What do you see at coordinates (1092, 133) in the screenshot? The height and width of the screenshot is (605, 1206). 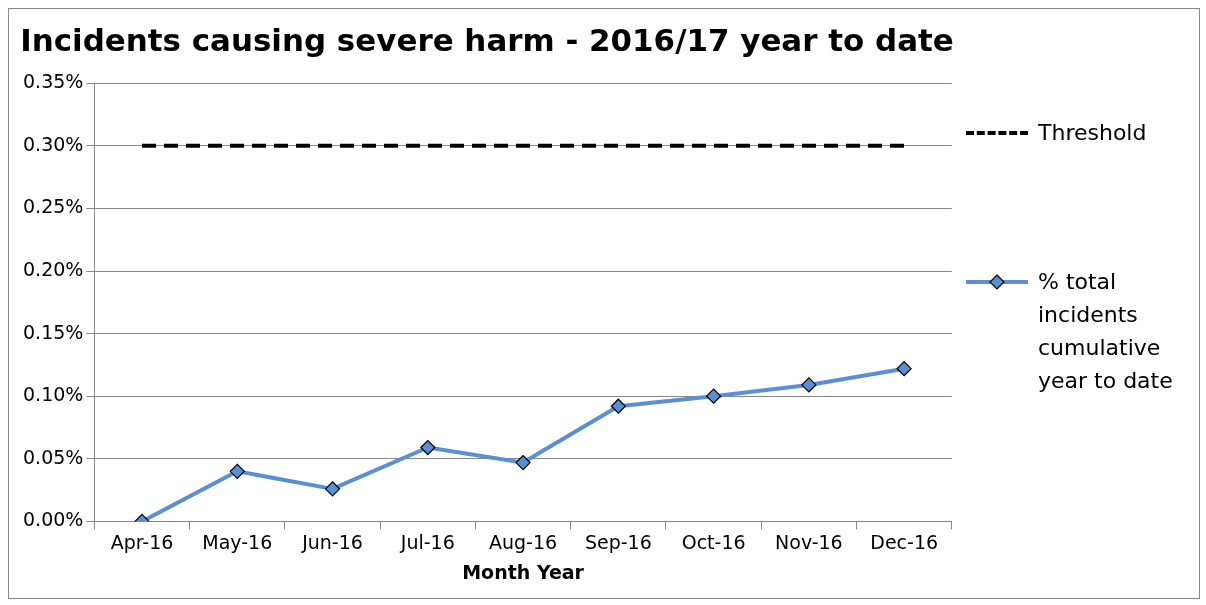 I see `legend-label: Threshold` at bounding box center [1092, 133].